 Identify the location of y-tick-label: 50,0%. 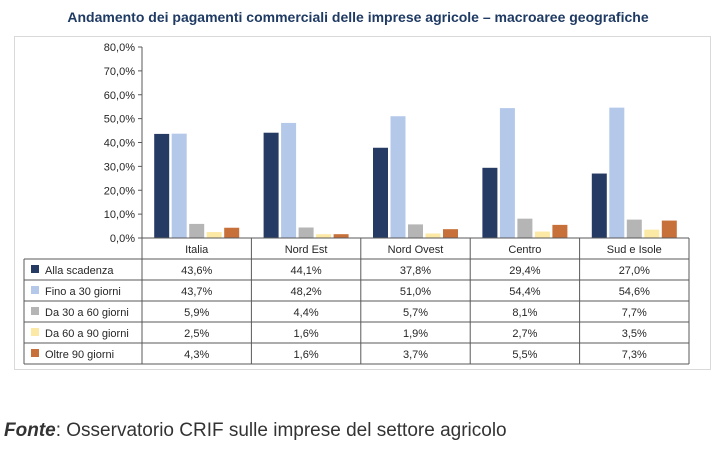
(119, 120).